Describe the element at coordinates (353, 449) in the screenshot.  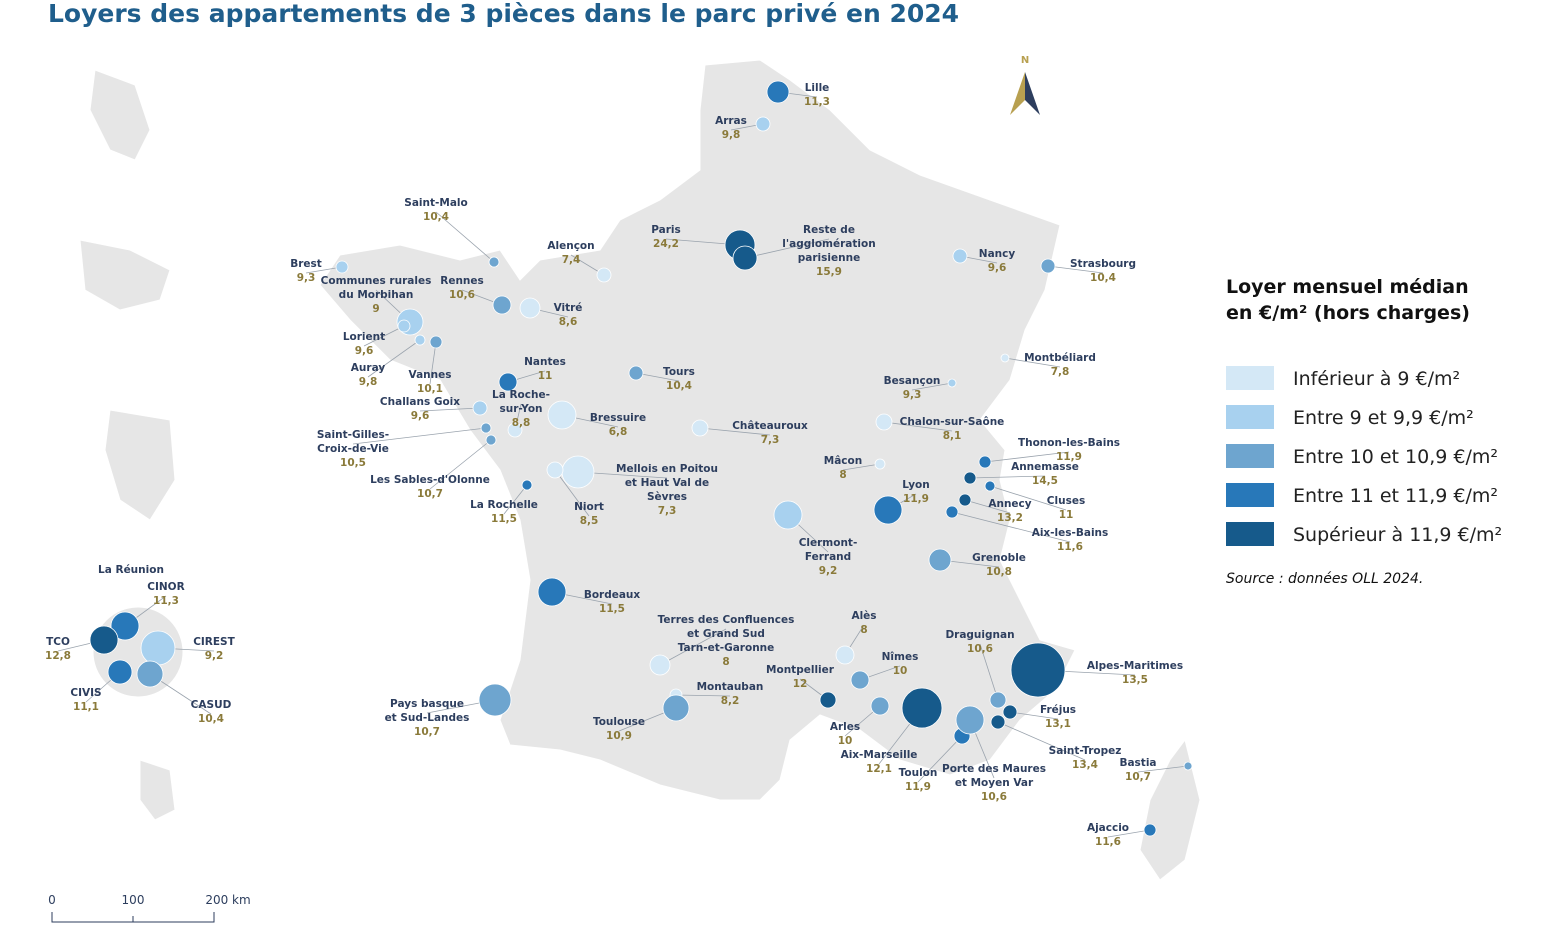
I see `place-name: Croix-de-Vie` at that location.